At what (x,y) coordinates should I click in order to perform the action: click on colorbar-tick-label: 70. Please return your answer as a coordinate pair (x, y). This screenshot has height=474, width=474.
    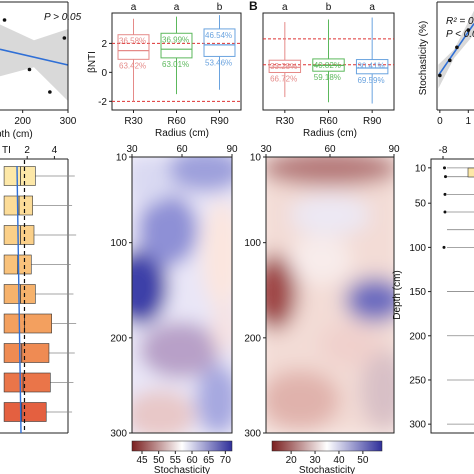
    Looking at the image, I should click on (226, 460).